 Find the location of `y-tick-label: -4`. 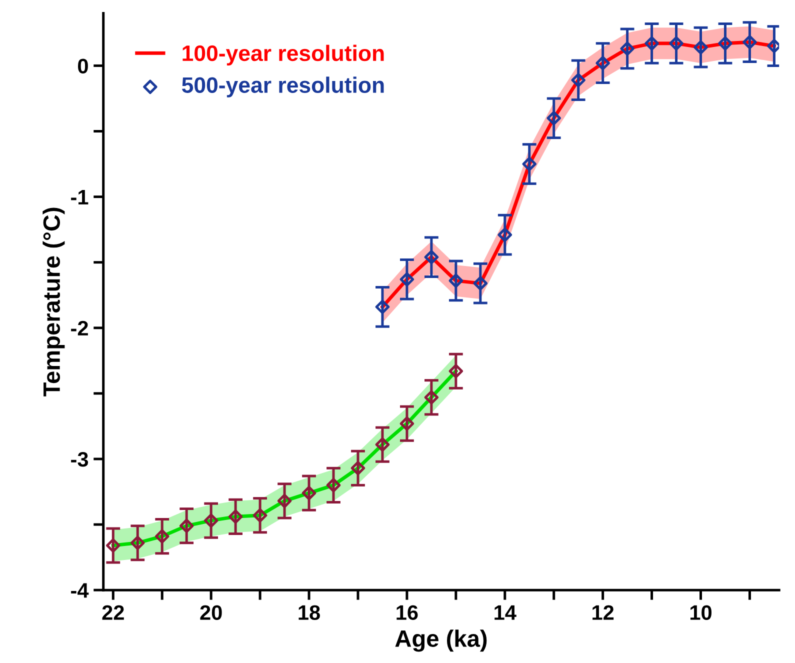

y-tick-label: -4 is located at coordinates (80, 590).